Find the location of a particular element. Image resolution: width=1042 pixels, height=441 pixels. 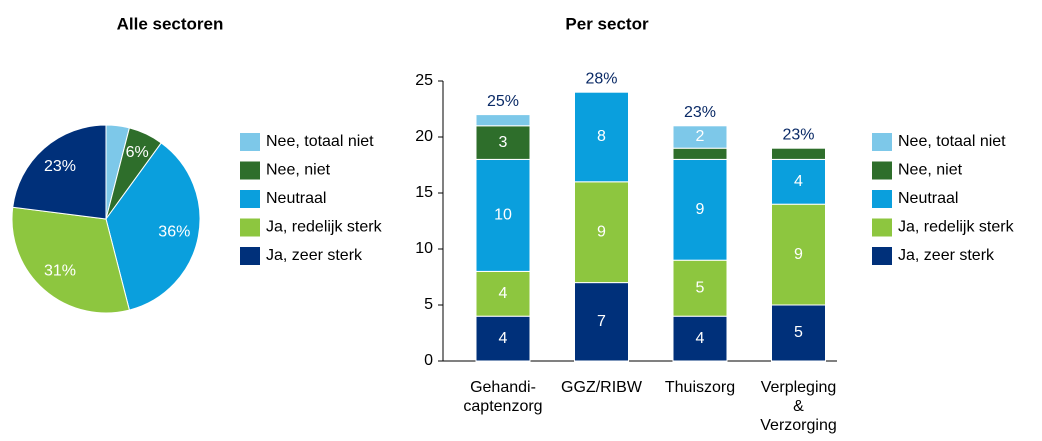

top-label: 25% is located at coordinates (503, 101).